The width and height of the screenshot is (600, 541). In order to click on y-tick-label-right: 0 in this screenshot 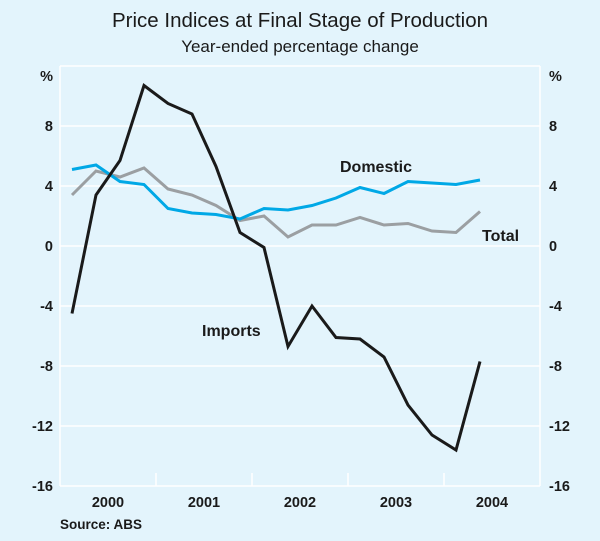, I will do `click(553, 247)`.